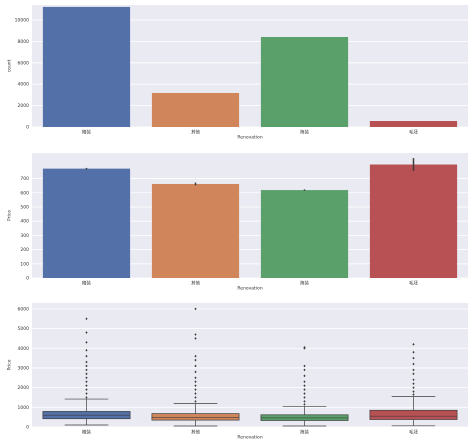 The height and width of the screenshot is (440, 474). I want to click on y-tick-label: 300, so click(24, 236).